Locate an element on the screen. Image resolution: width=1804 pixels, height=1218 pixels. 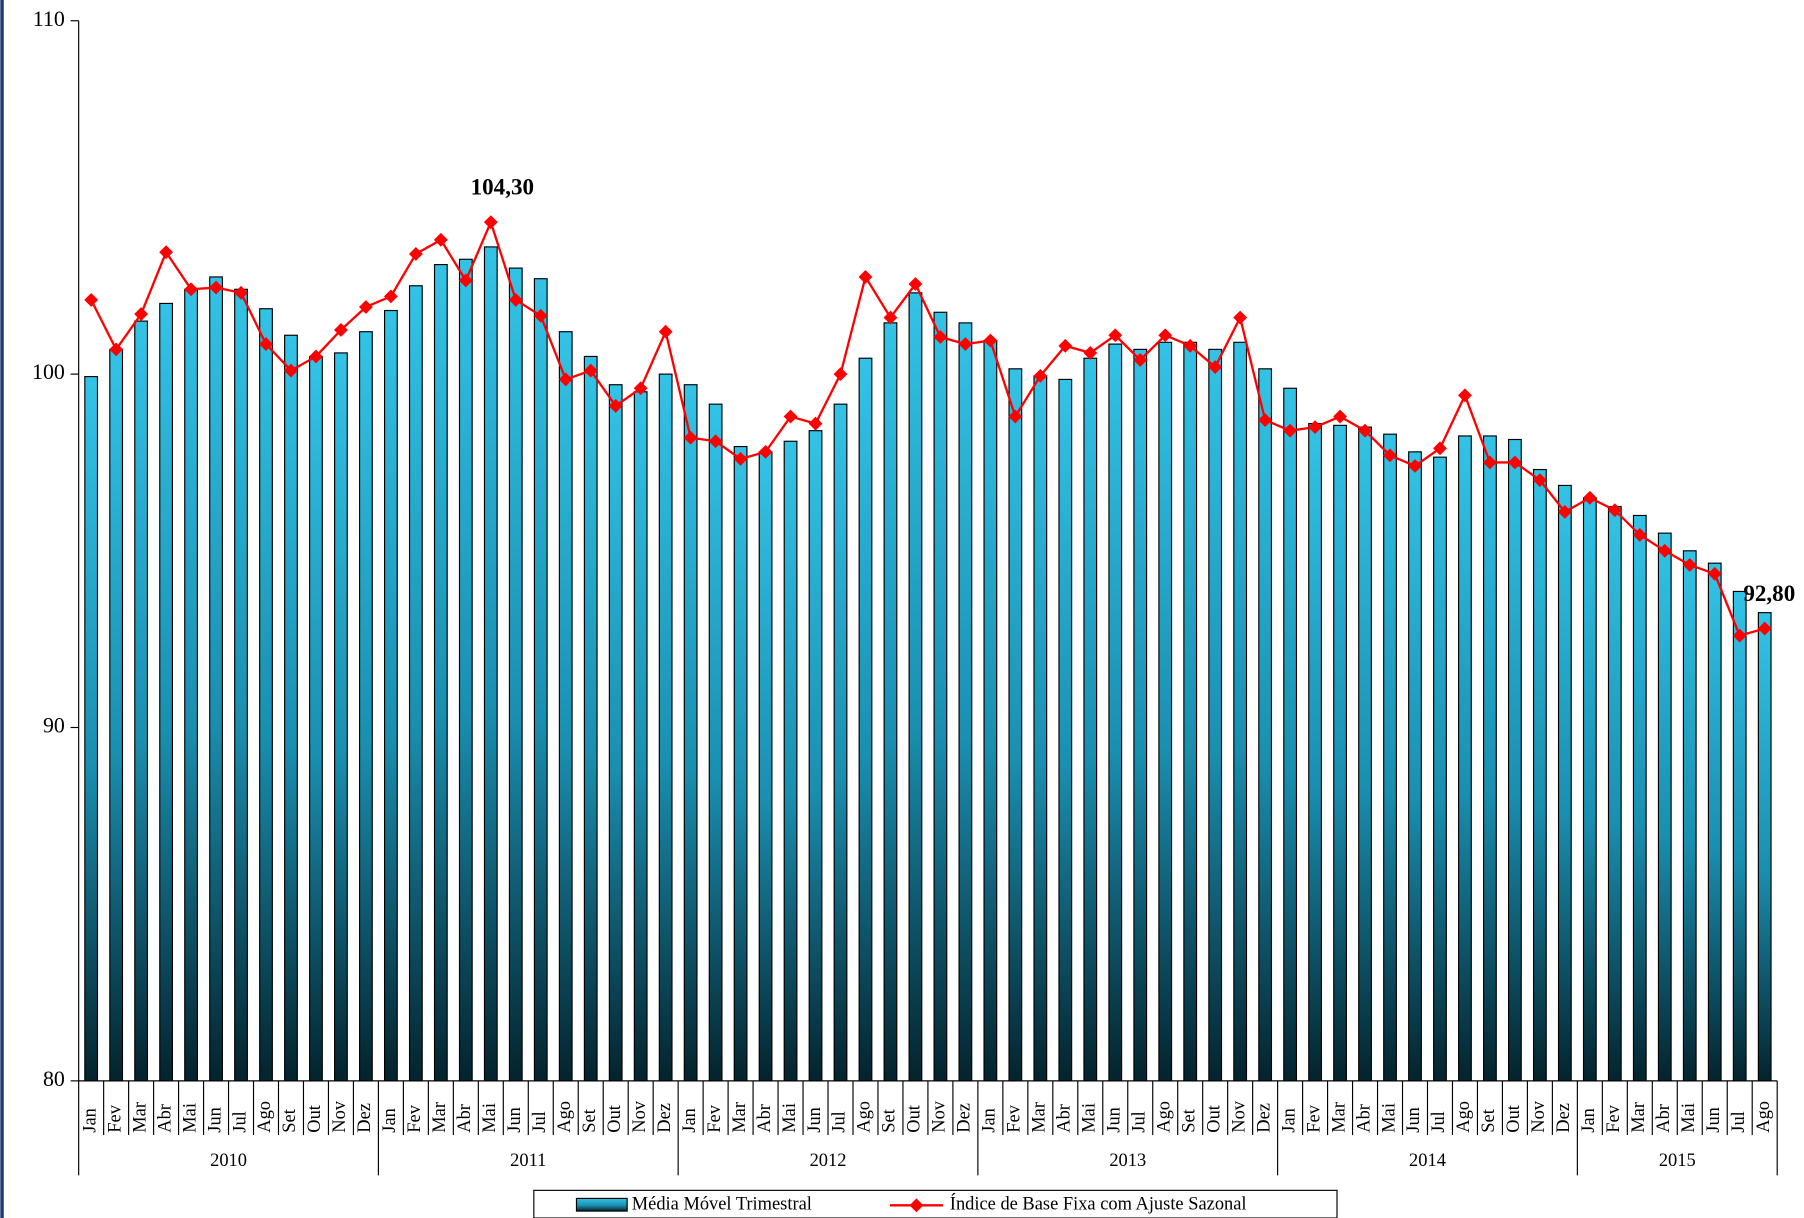
y-tick-label: 80 is located at coordinates (54, 1078).